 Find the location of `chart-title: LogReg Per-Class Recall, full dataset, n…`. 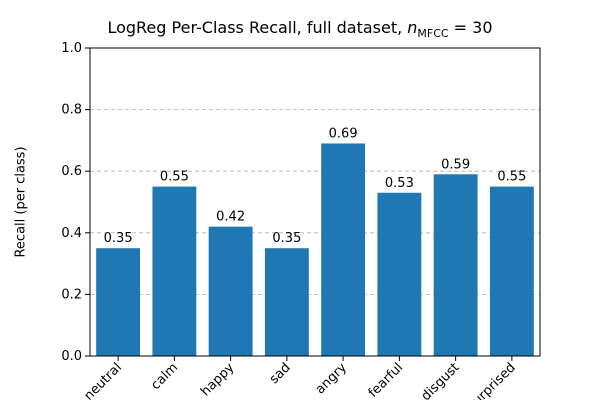

chart-title: LogReg Per-Class Recall, full dataset, n… is located at coordinates (300, 29).